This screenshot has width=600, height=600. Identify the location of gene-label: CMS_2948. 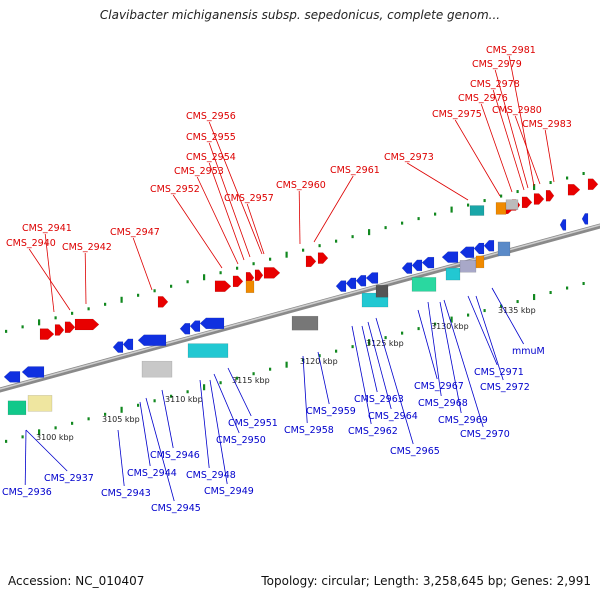
(211, 475).